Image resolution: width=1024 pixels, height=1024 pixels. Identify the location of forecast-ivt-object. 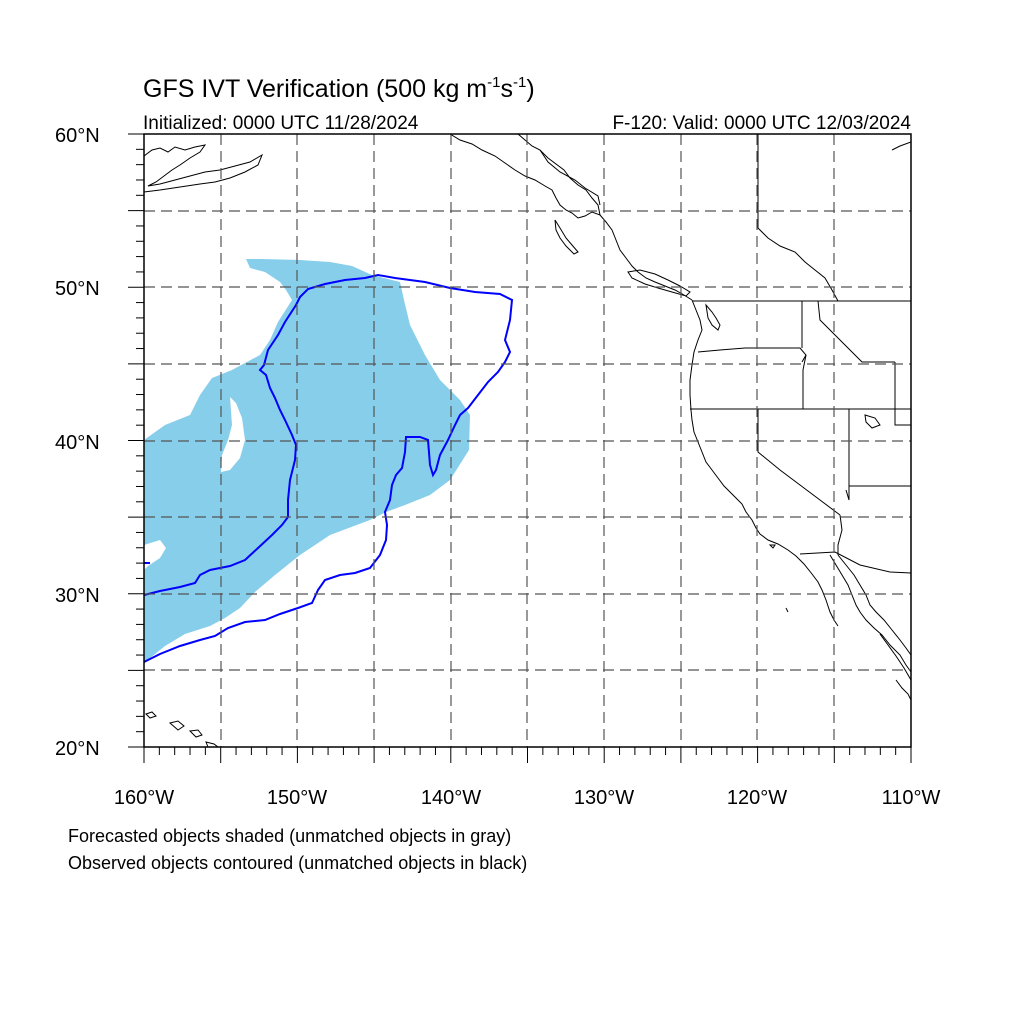
(307, 460).